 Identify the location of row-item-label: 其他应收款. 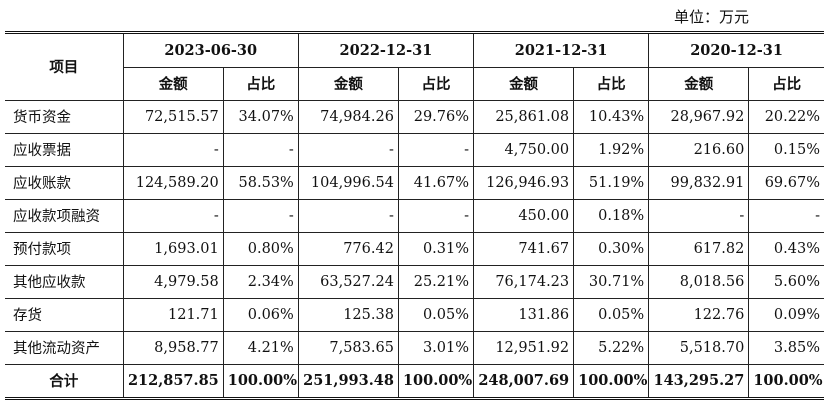
(64, 281).